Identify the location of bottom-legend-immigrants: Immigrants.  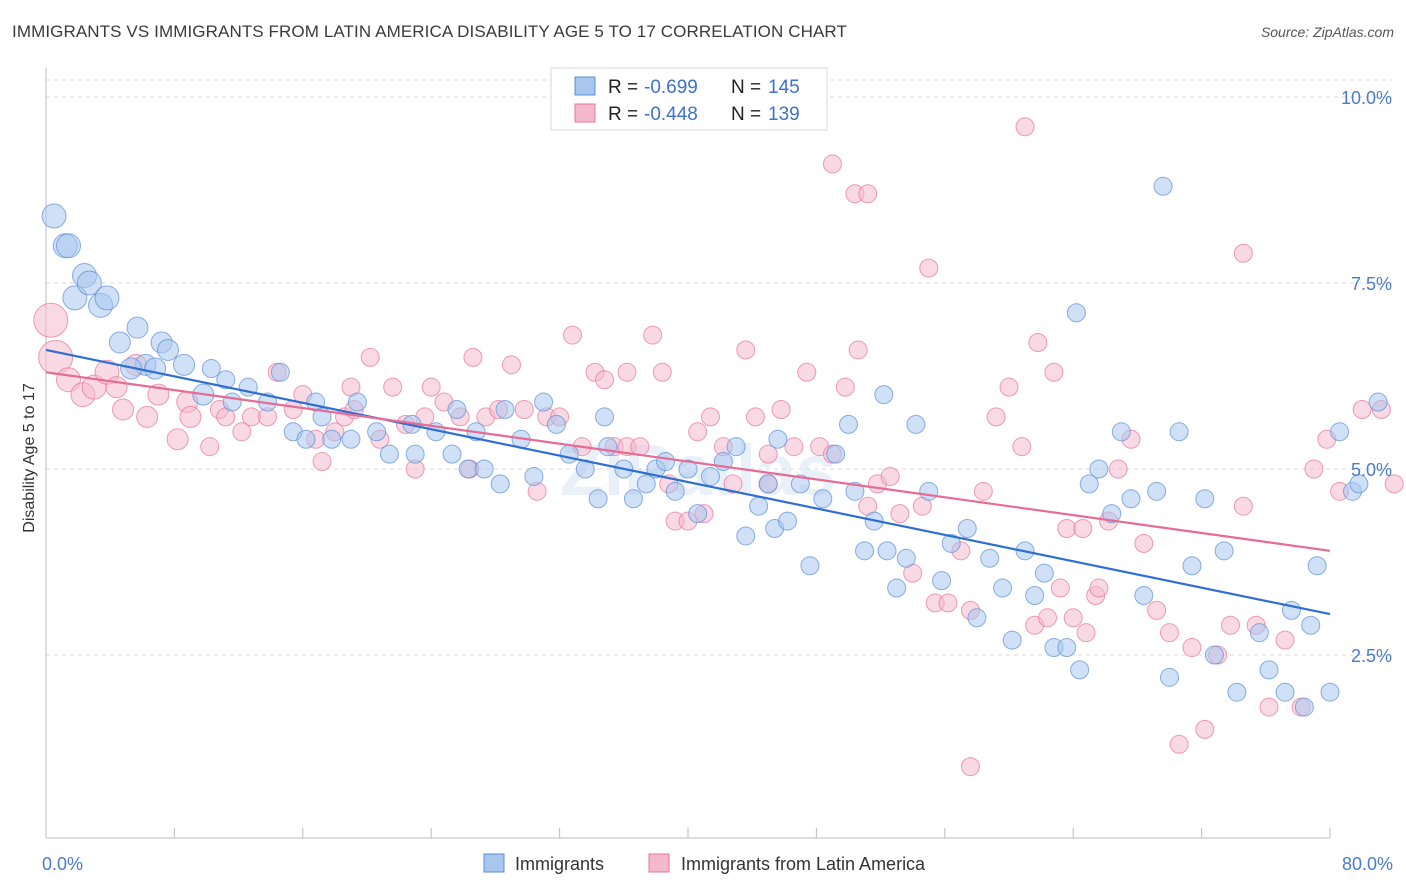
(559, 864).